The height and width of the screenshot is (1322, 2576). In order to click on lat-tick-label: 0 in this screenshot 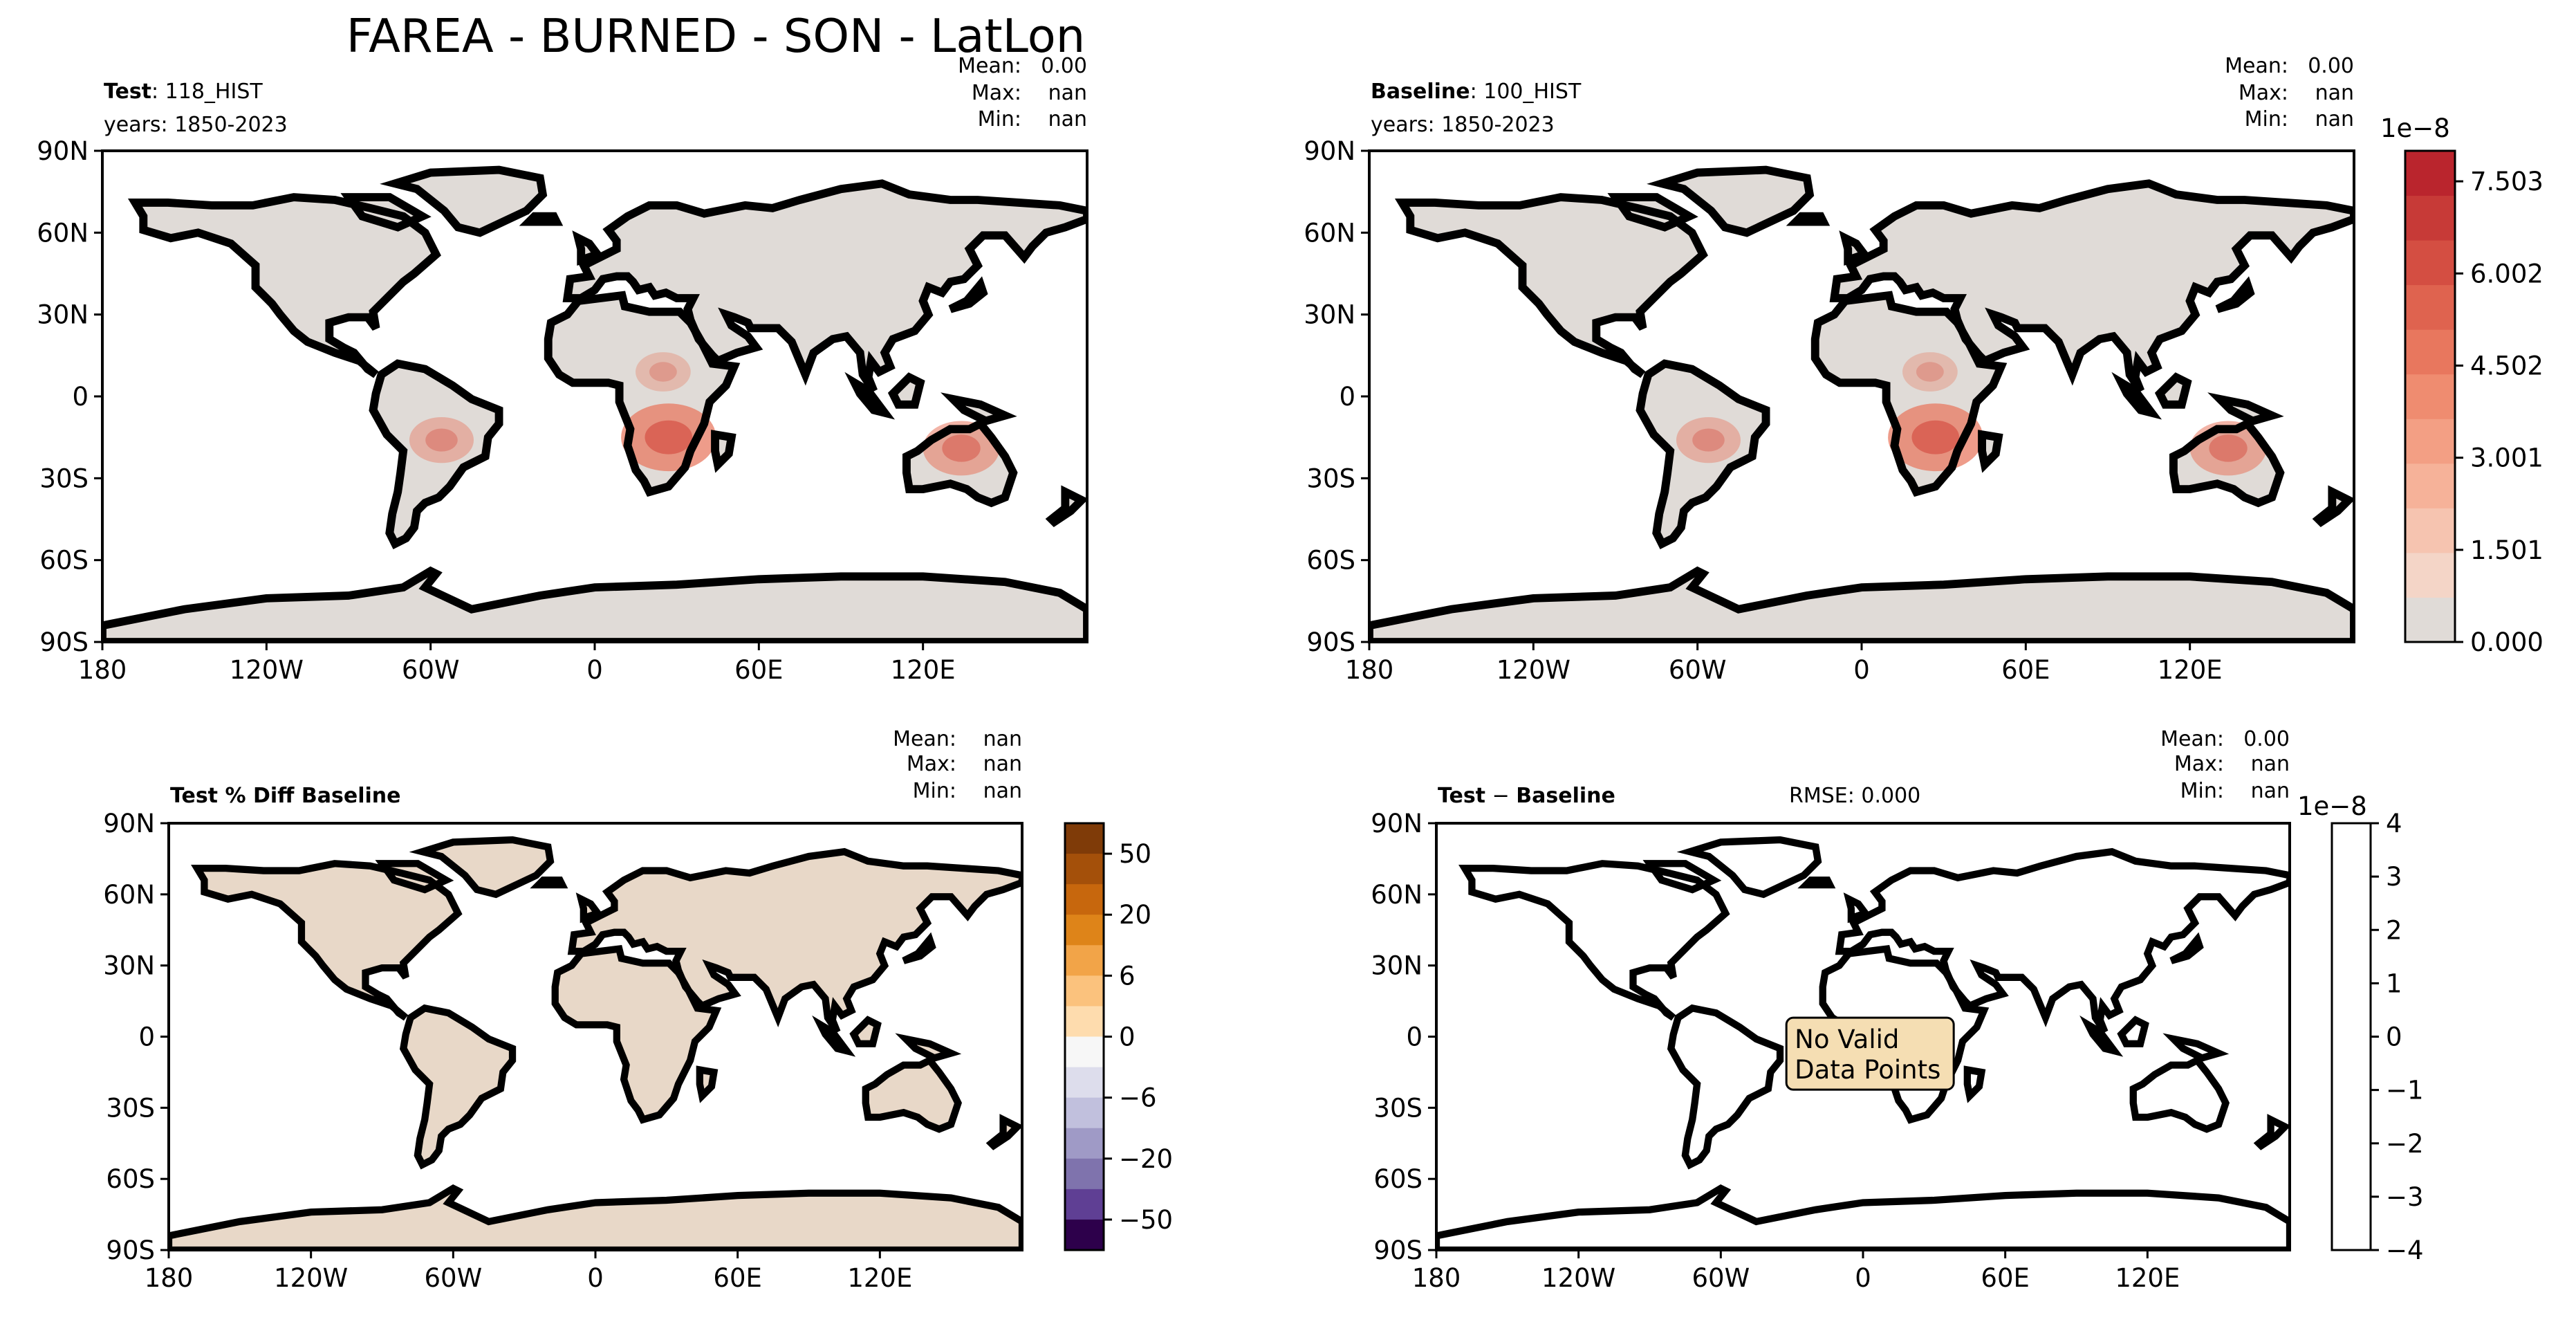, I will do `click(1415, 1037)`.